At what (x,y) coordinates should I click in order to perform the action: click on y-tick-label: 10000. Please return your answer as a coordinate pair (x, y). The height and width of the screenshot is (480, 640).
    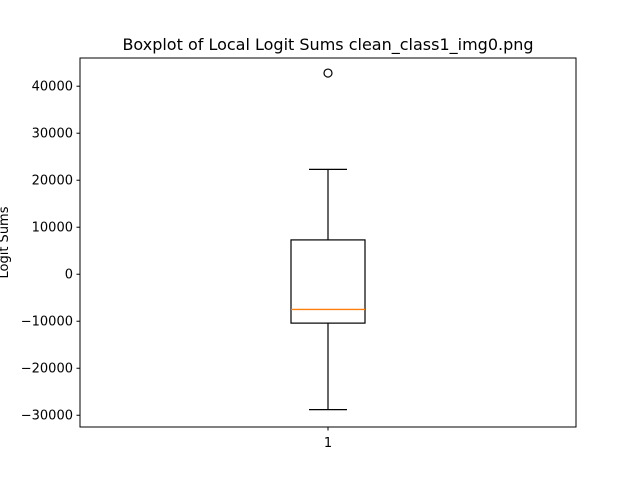
    Looking at the image, I should click on (52, 228).